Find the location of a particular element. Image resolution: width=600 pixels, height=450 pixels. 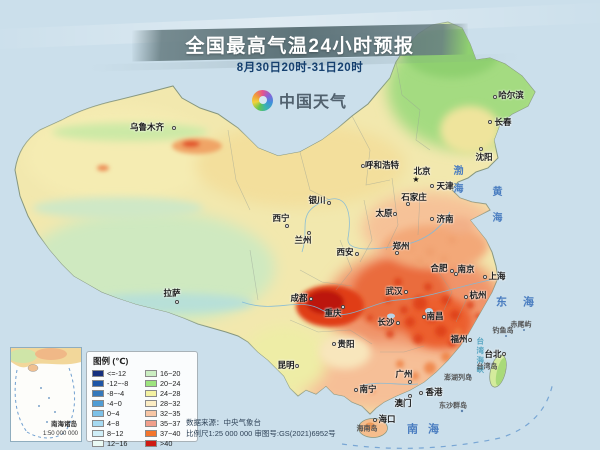

map-approval-line: 比例尺1:25 000 000 审图号:GS(2021)6952号 is located at coordinates (261, 433).